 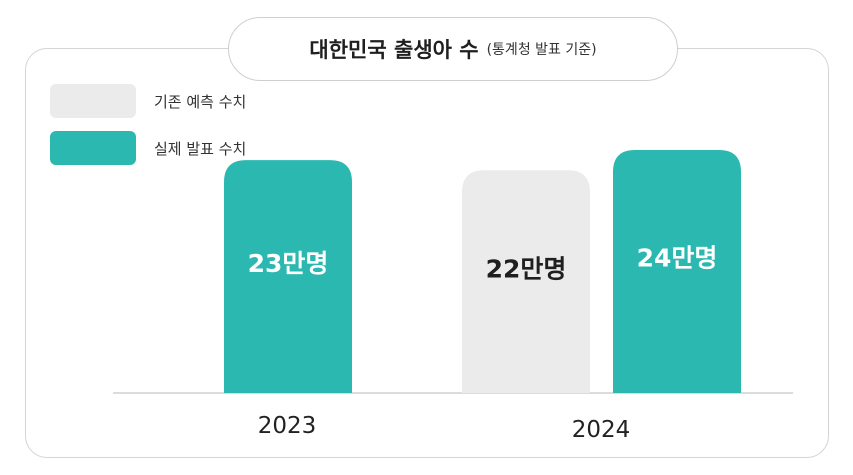 What do you see at coordinates (526, 268) in the screenshot?
I see `bar-label-forecast-2024: 22만명` at bounding box center [526, 268].